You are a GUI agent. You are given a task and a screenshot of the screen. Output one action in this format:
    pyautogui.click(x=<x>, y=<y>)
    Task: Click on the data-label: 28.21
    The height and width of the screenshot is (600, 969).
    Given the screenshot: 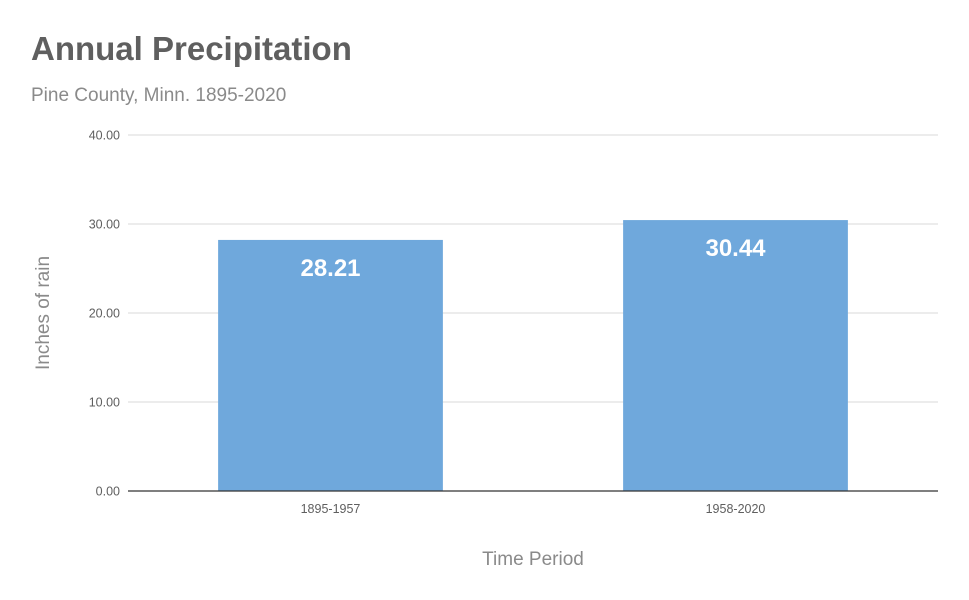 What is the action you would take?
    pyautogui.click(x=330, y=268)
    